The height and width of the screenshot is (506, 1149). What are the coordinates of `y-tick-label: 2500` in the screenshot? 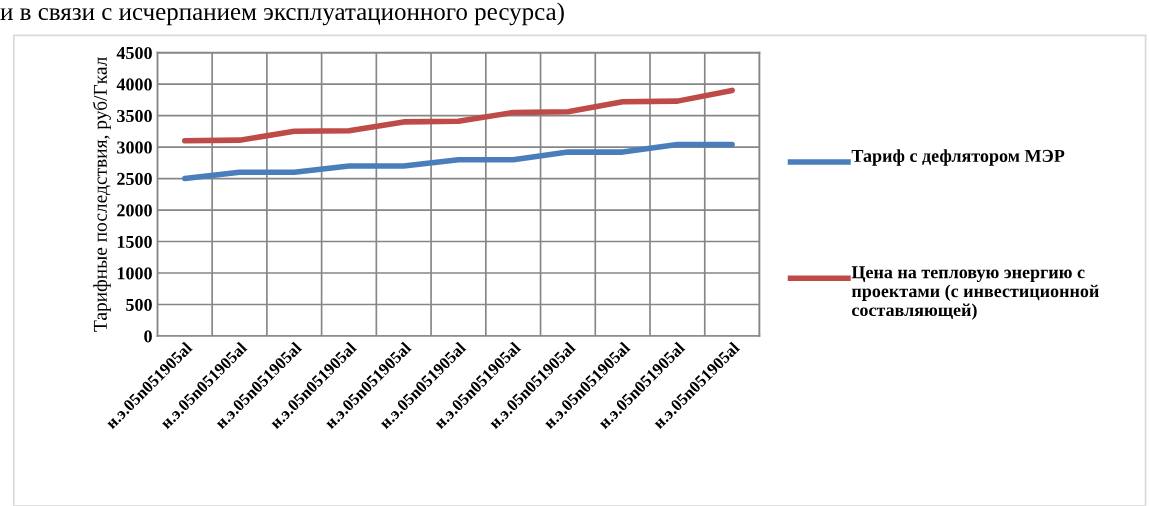 It's located at (134, 178).